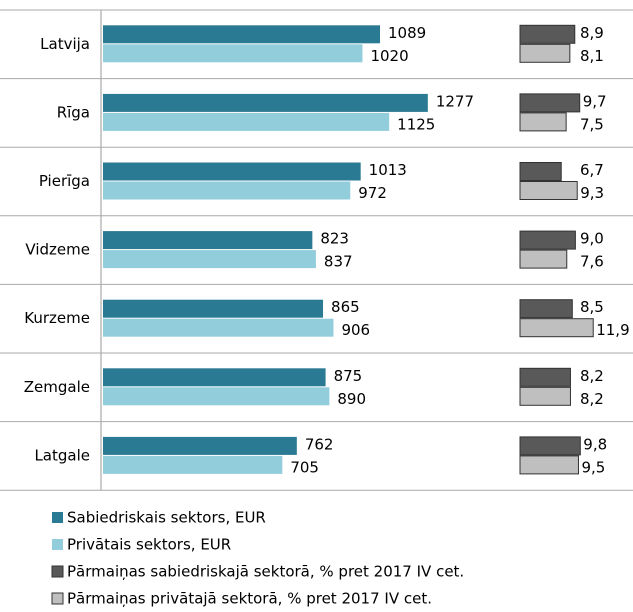 The image size is (633, 612). I want to click on category-label: Pierīga, so click(64, 181).